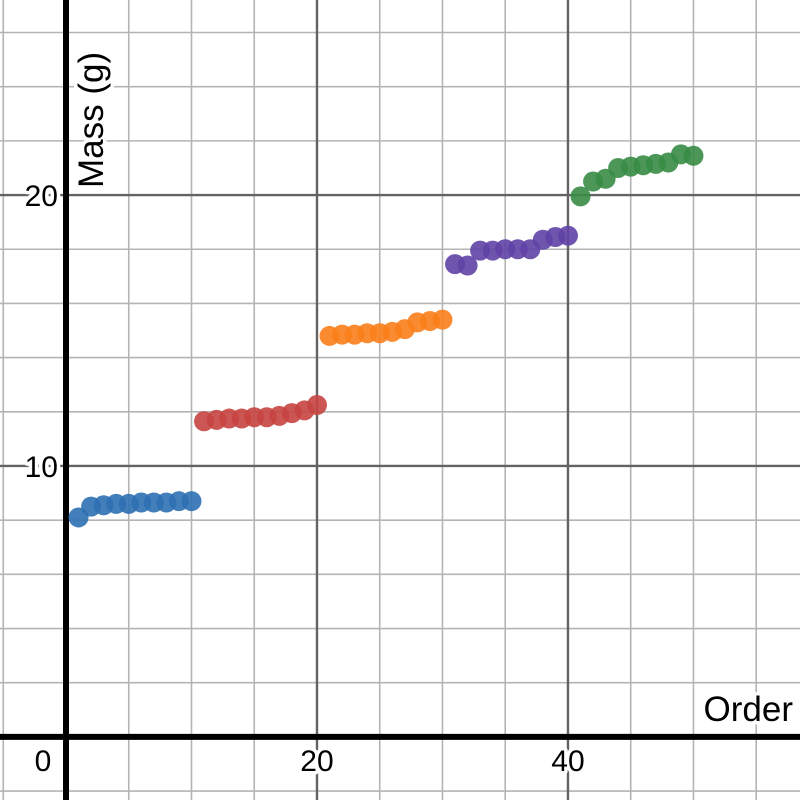 This screenshot has height=800, width=800. What do you see at coordinates (316, 761) in the screenshot?
I see `x-tick-label-20: 20` at bounding box center [316, 761].